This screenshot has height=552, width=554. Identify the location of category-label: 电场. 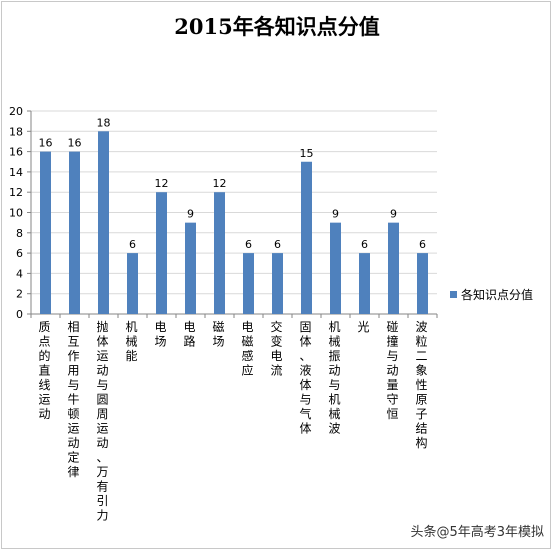
(160, 334).